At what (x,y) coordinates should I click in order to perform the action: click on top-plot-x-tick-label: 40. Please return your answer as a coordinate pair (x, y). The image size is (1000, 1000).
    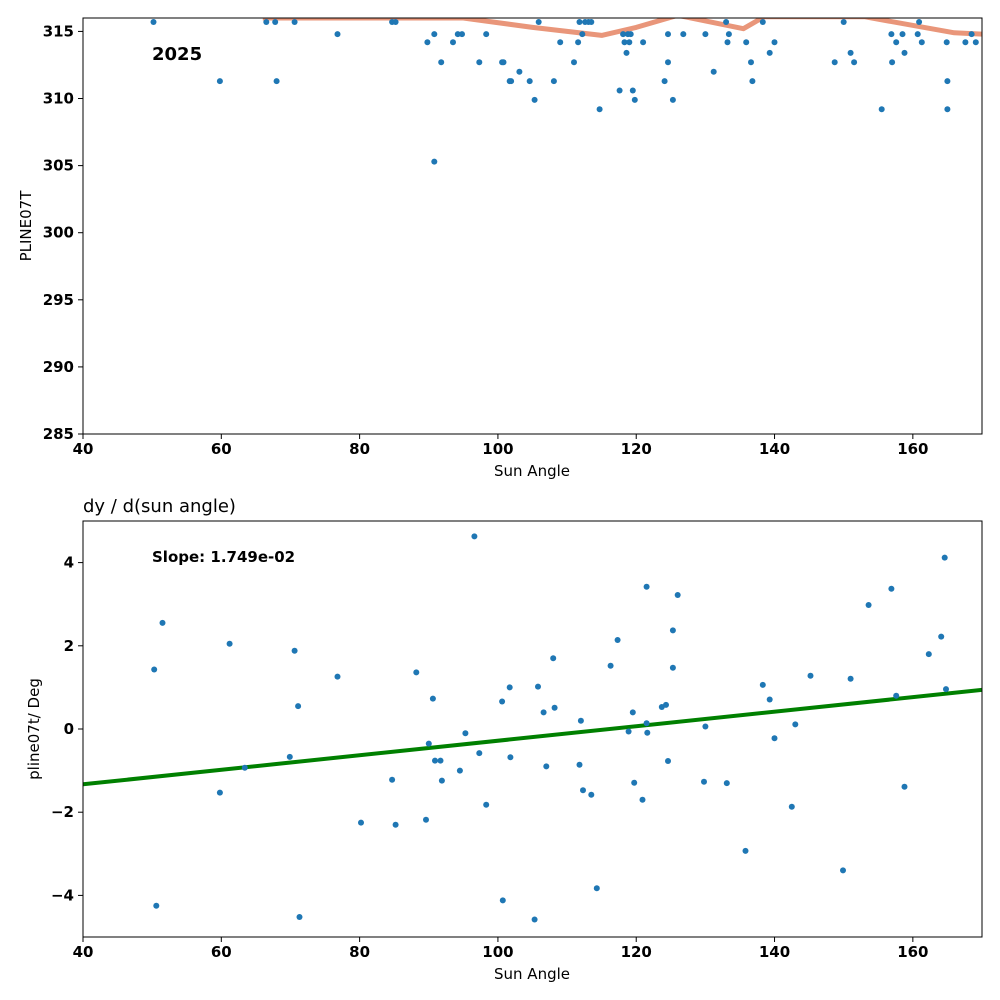
    Looking at the image, I should click on (83, 449).